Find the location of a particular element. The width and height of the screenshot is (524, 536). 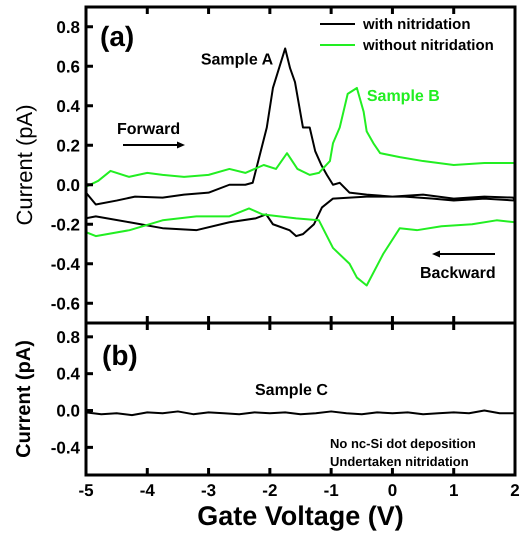

annotation: Forward is located at coordinates (148, 129).